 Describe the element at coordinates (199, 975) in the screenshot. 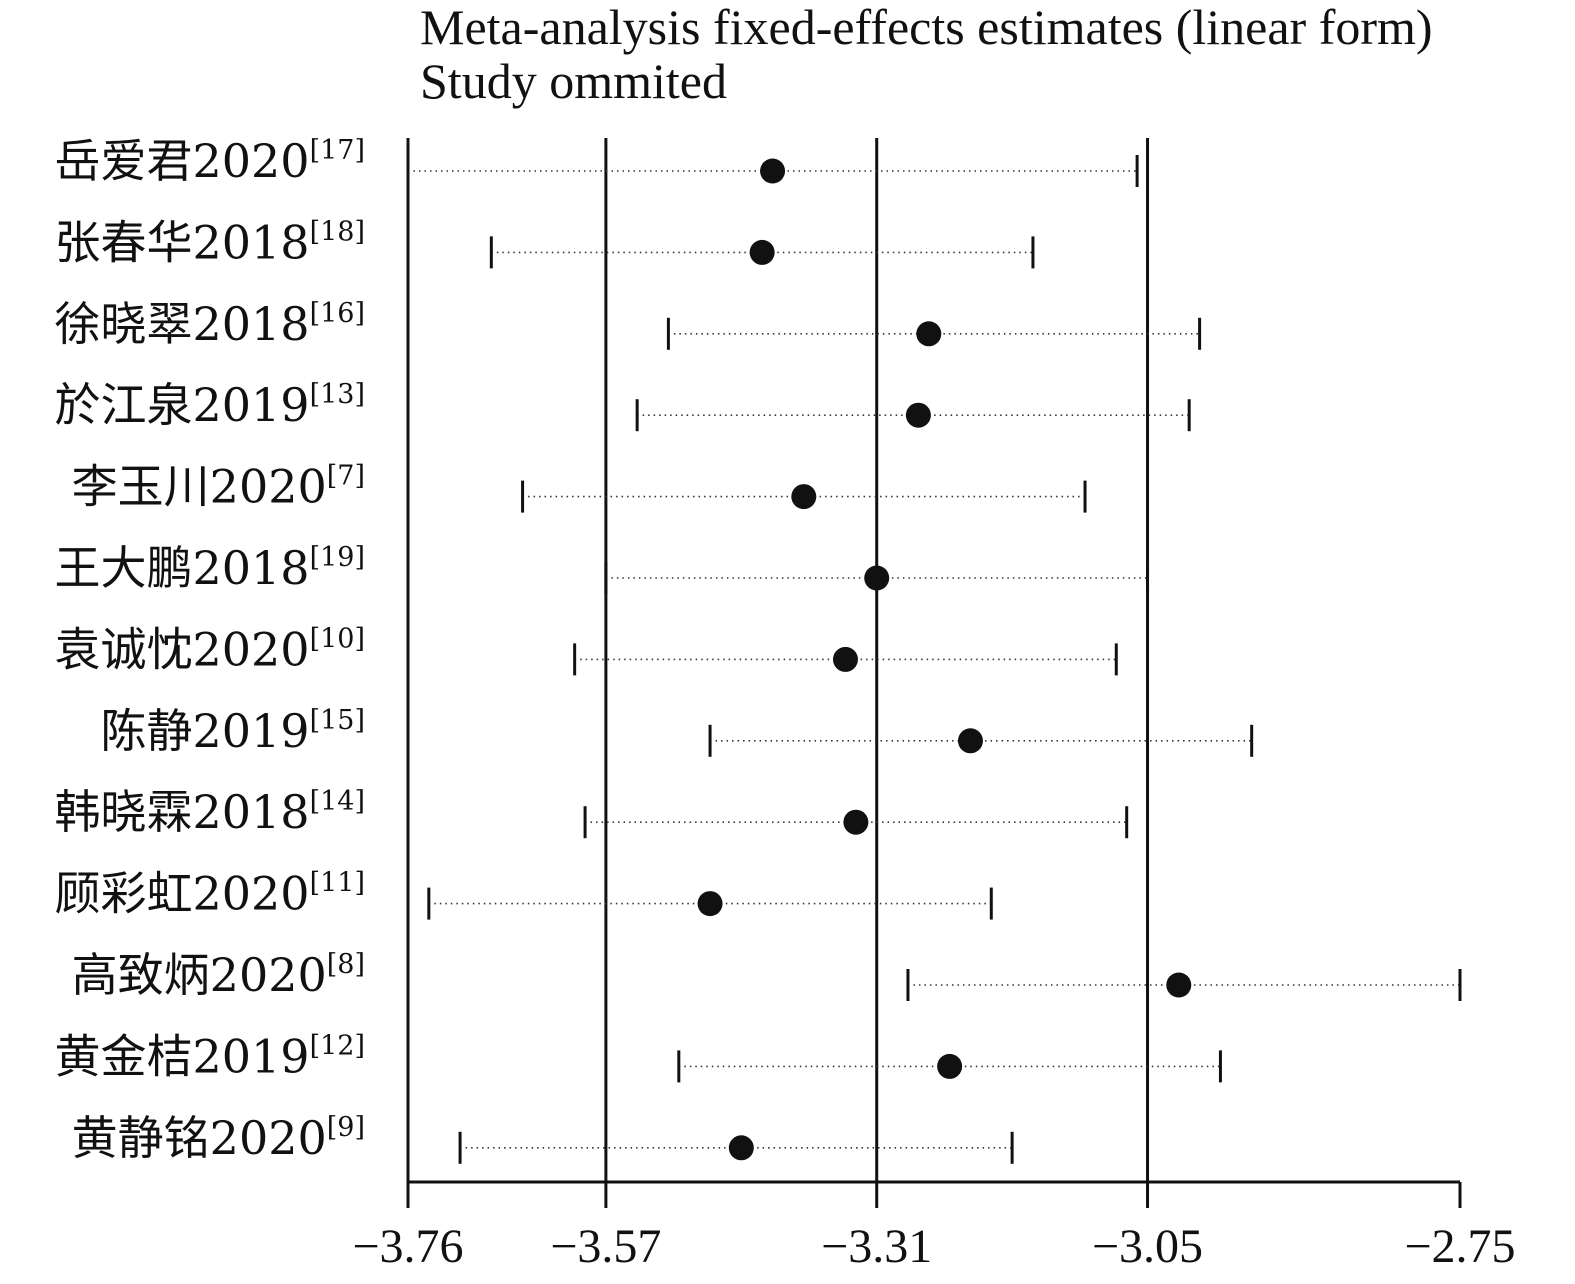

I see `study-name: 高致炳2020` at that location.